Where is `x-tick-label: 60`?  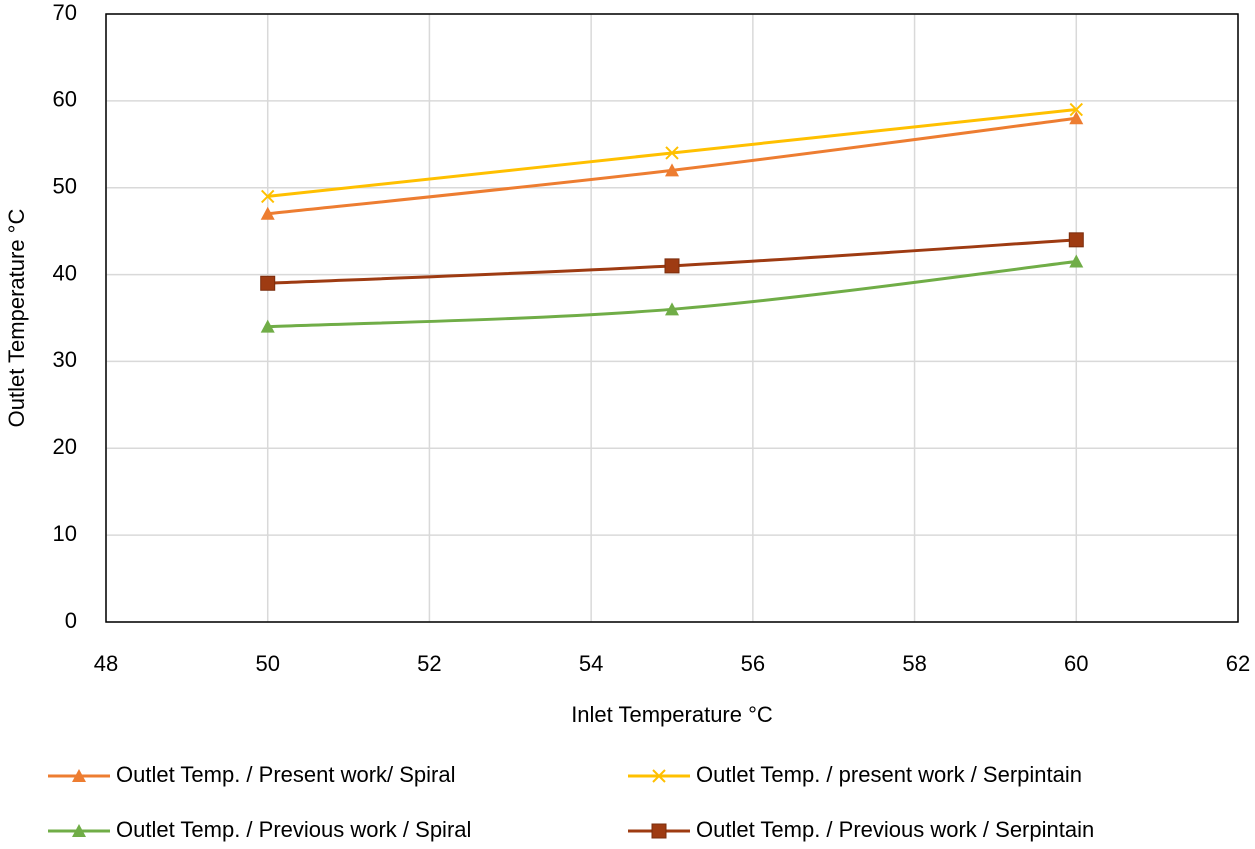 x-tick-label: 60 is located at coordinates (1076, 663).